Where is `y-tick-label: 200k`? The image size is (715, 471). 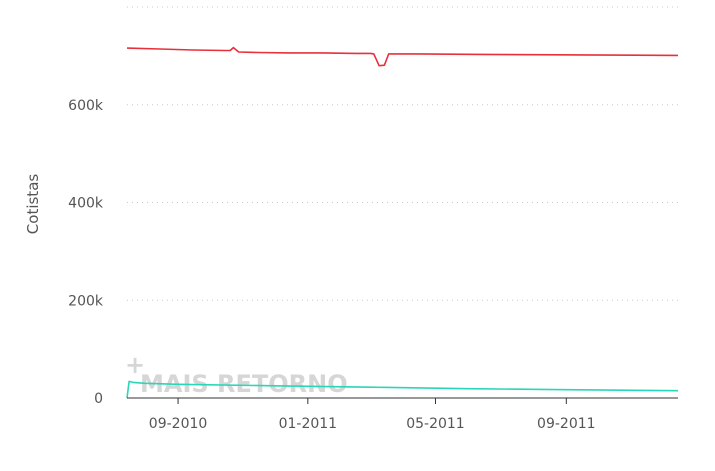 y-tick-label: 200k is located at coordinates (86, 301).